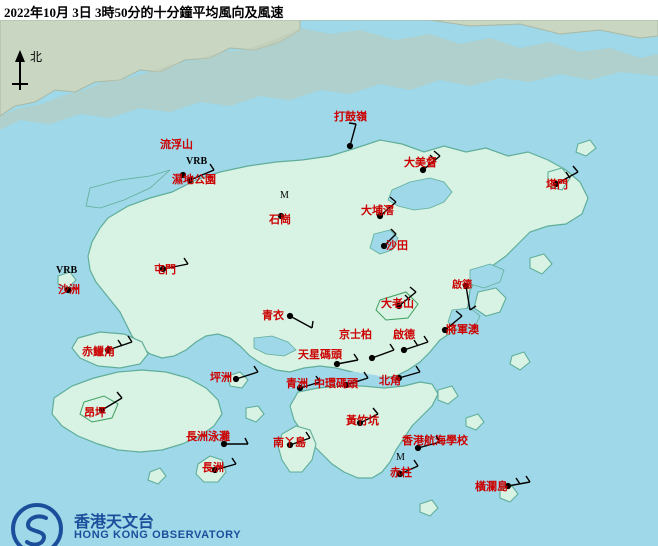 The height and width of the screenshot is (546, 658). What do you see at coordinates (414, 344) in the screenshot?
I see `barb-kai-tak` at bounding box center [414, 344].